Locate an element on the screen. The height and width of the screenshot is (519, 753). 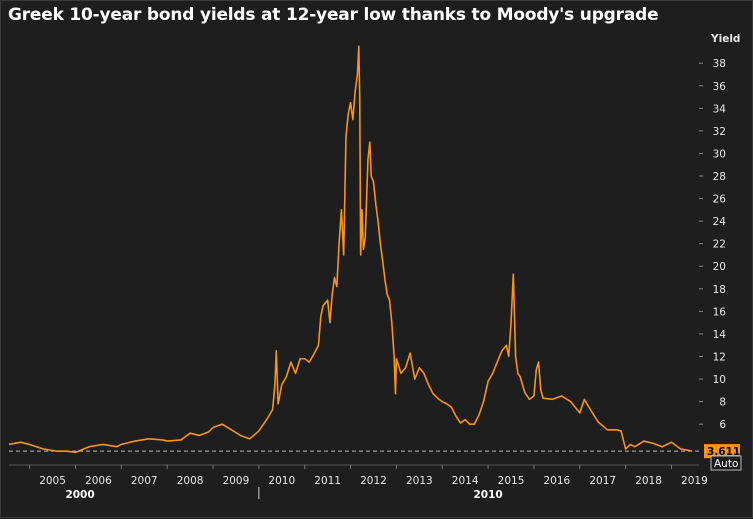
y-tick-label: 8 is located at coordinates (722, 403).